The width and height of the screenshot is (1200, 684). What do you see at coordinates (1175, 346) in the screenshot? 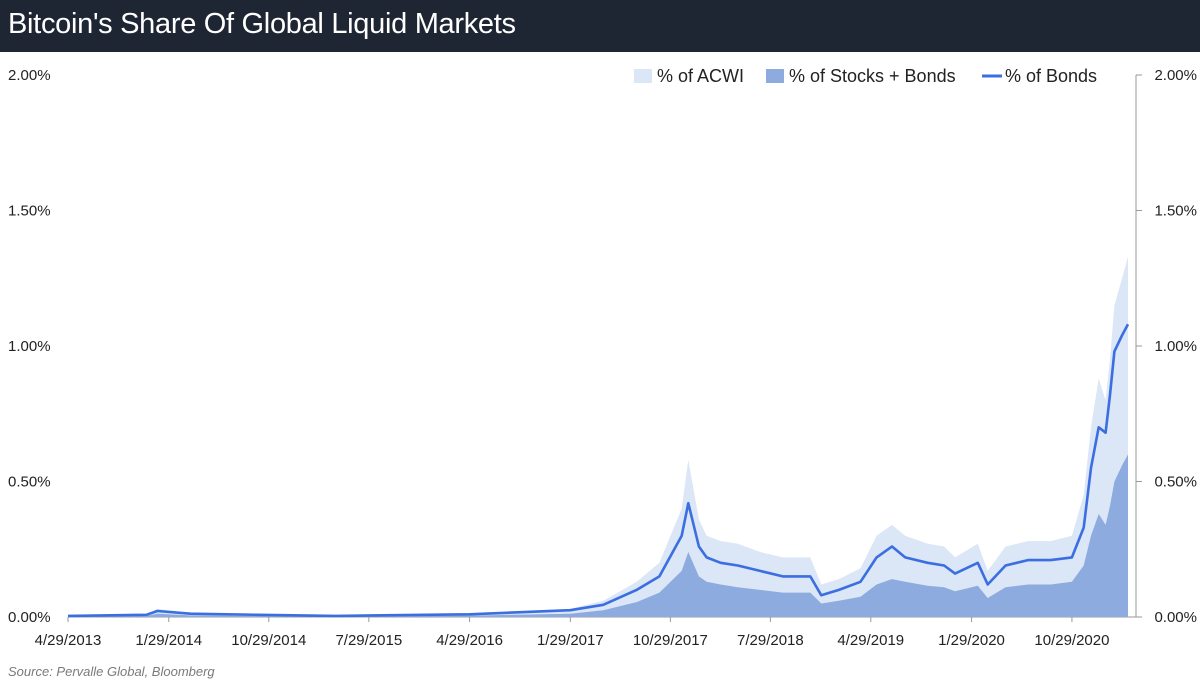
I see `y-tick-label-right: 1.00%` at bounding box center [1175, 346].